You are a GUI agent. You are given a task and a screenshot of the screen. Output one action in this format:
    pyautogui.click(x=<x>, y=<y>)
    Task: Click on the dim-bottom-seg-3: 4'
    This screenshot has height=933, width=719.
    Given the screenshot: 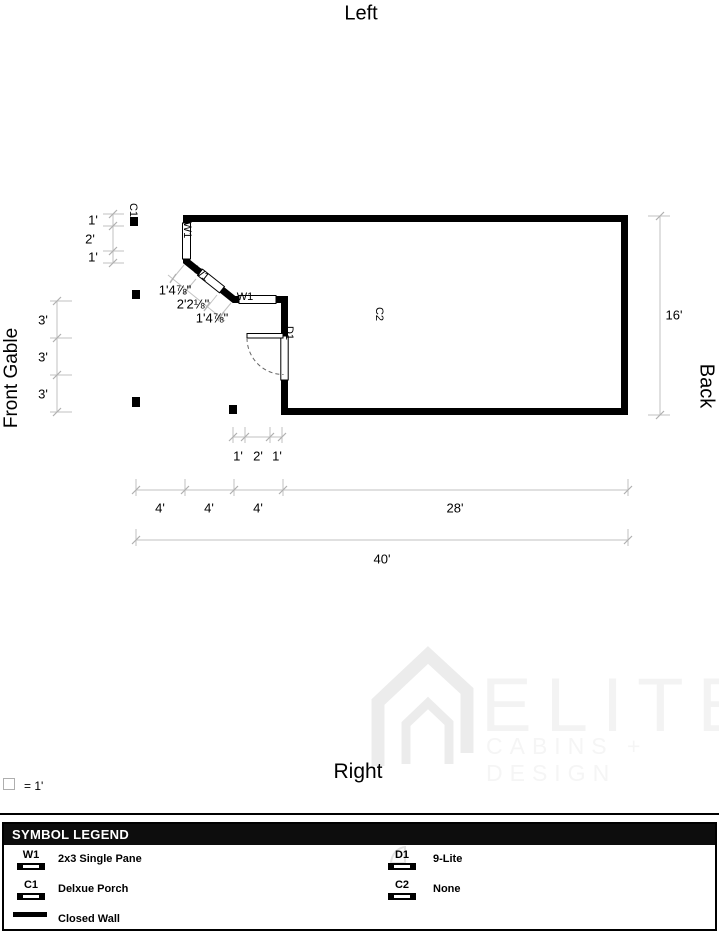 What is the action you would take?
    pyautogui.click(x=258, y=508)
    